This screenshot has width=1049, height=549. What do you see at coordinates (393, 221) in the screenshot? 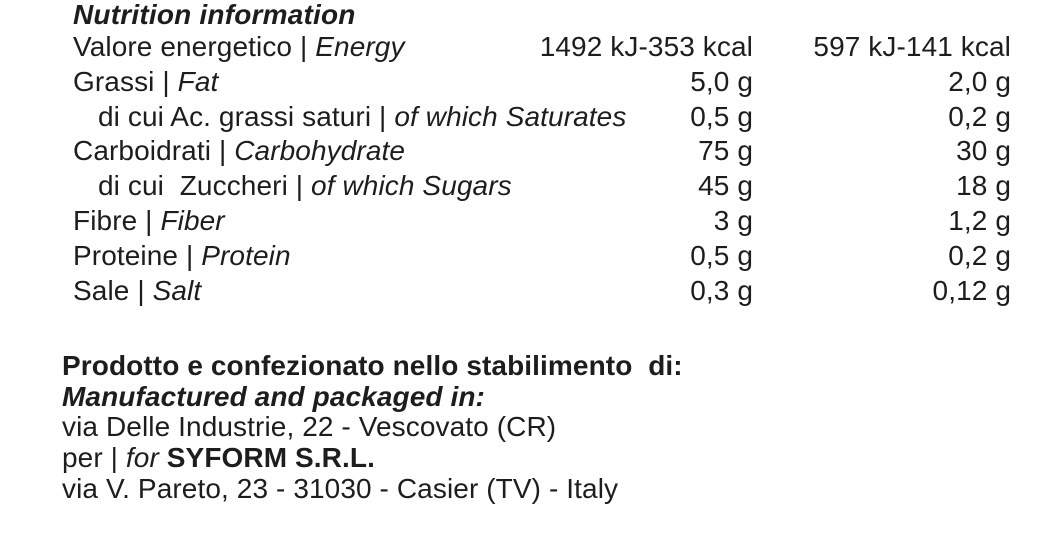
I see `row-label: Fibre | Fiber` at bounding box center [393, 221].